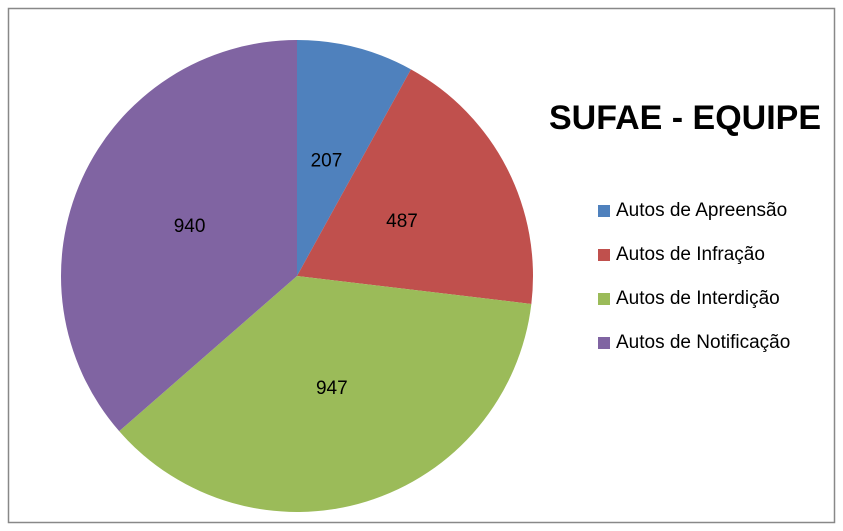  Describe the element at coordinates (703, 342) in the screenshot. I see `legend-label: Autos de Notificação` at that location.